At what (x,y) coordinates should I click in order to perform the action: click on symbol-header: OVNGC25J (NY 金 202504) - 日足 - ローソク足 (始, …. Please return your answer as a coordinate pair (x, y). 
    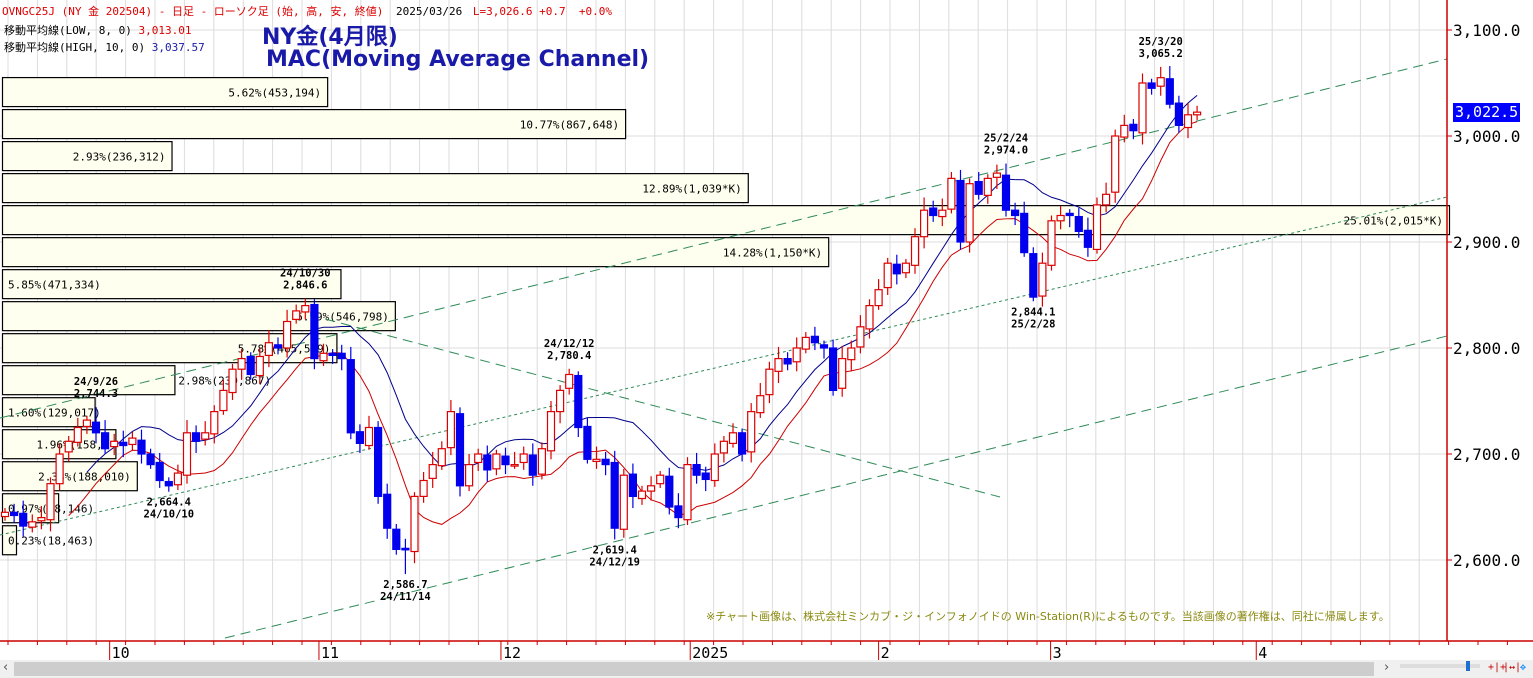
    Looking at the image, I should click on (307, 11).